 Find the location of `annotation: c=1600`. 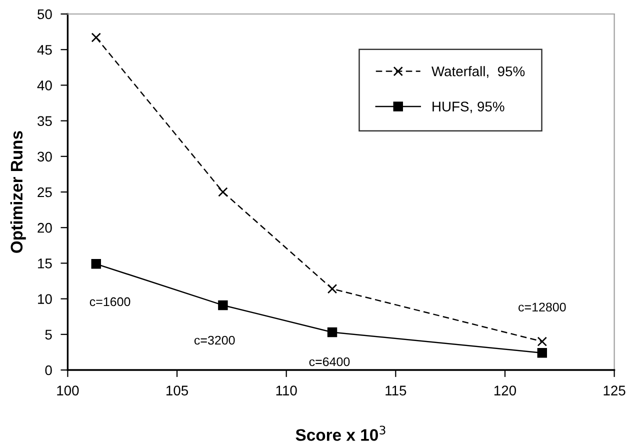

annotation: c=1600 is located at coordinates (110, 301).